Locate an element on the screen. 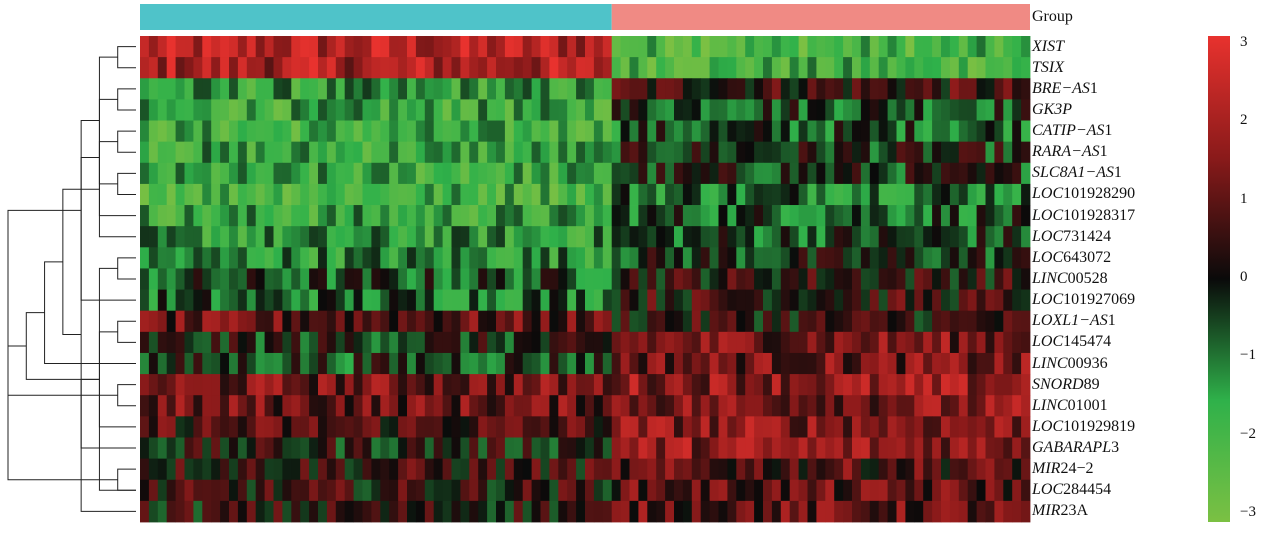  gene-label: BRE−AS1 is located at coordinates (1065, 89).